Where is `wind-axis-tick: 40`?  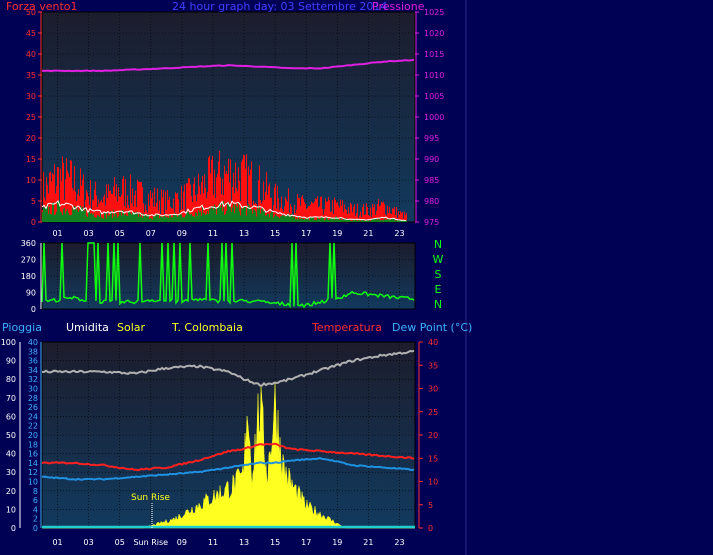
wind-axis-tick: 40 is located at coordinates (31, 54).